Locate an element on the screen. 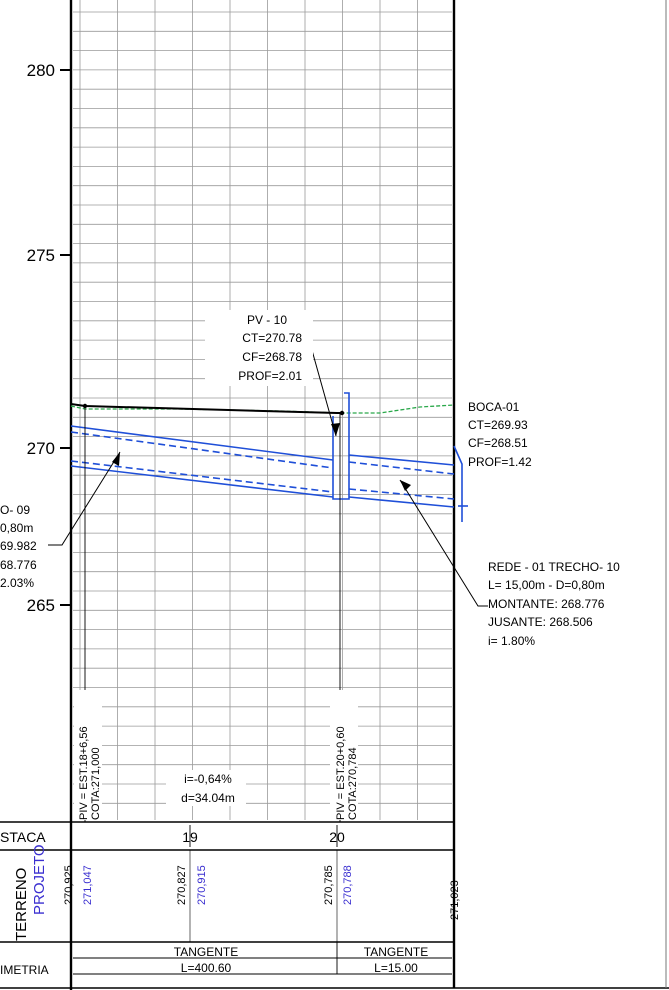 This screenshot has width=669, height=990. segment-2-length: L=15.00 is located at coordinates (396, 968).